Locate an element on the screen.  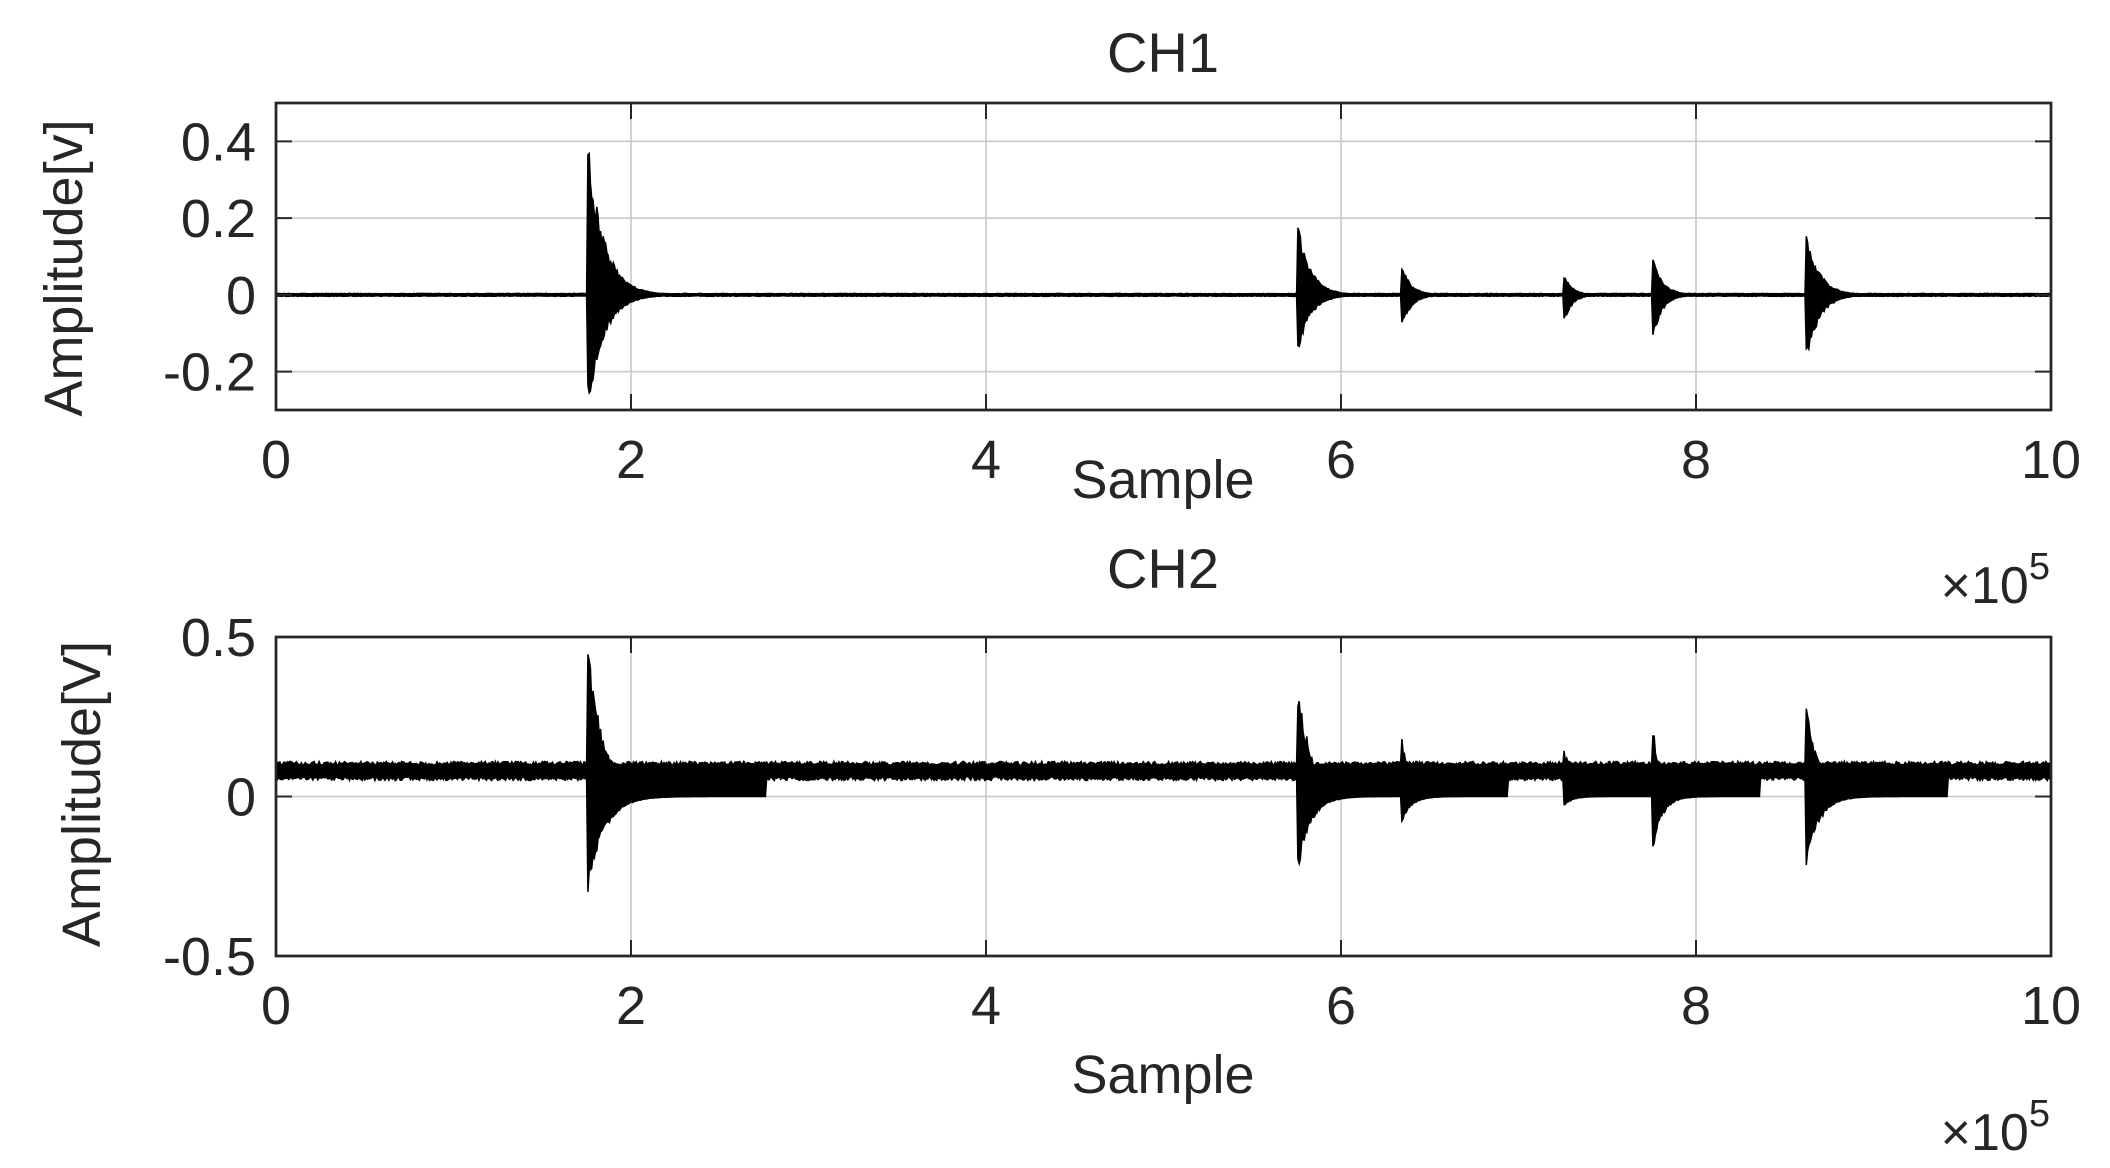
ch1-x-tick-label: 4 is located at coordinates (986, 460).